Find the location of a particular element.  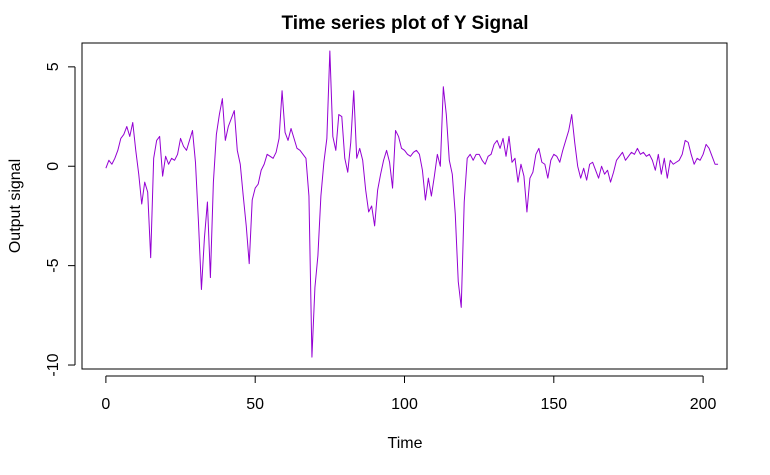

y-tick-label: 5 is located at coordinates (53, 66).